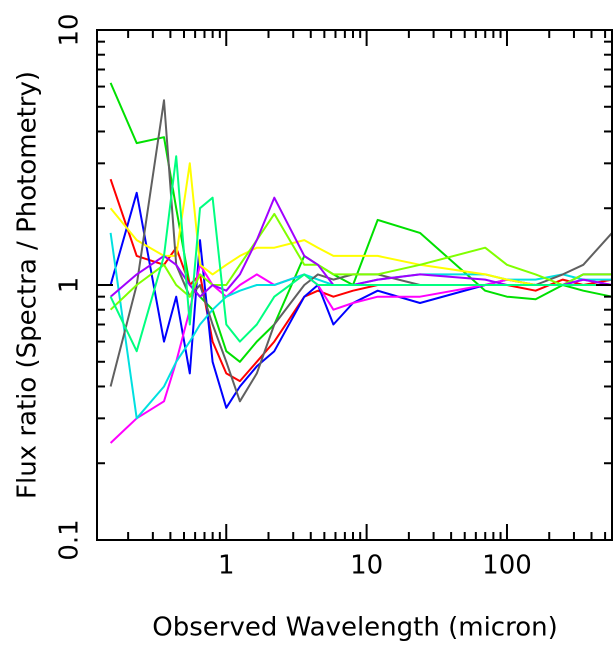 The height and width of the screenshot is (645, 614). What do you see at coordinates (360, 261) in the screenshot?
I see `data-line` at bounding box center [360, 261].